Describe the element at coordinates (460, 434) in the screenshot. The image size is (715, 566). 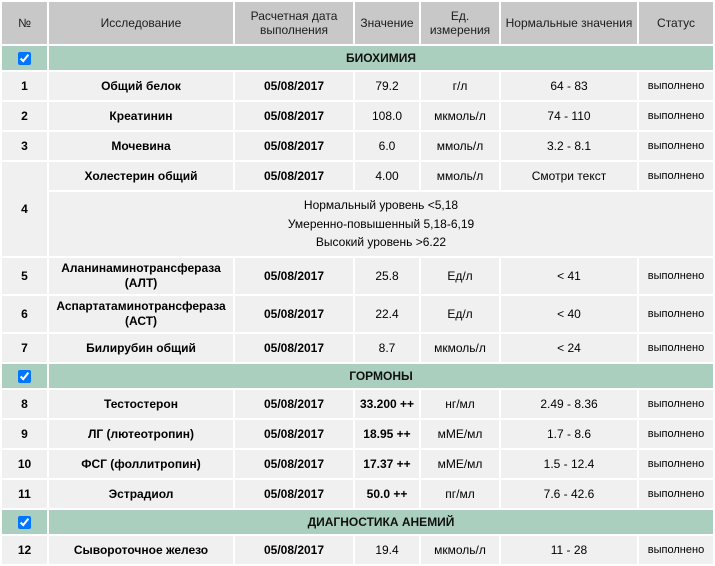
I see `measurement-unit: мМЕ/мл` at that location.